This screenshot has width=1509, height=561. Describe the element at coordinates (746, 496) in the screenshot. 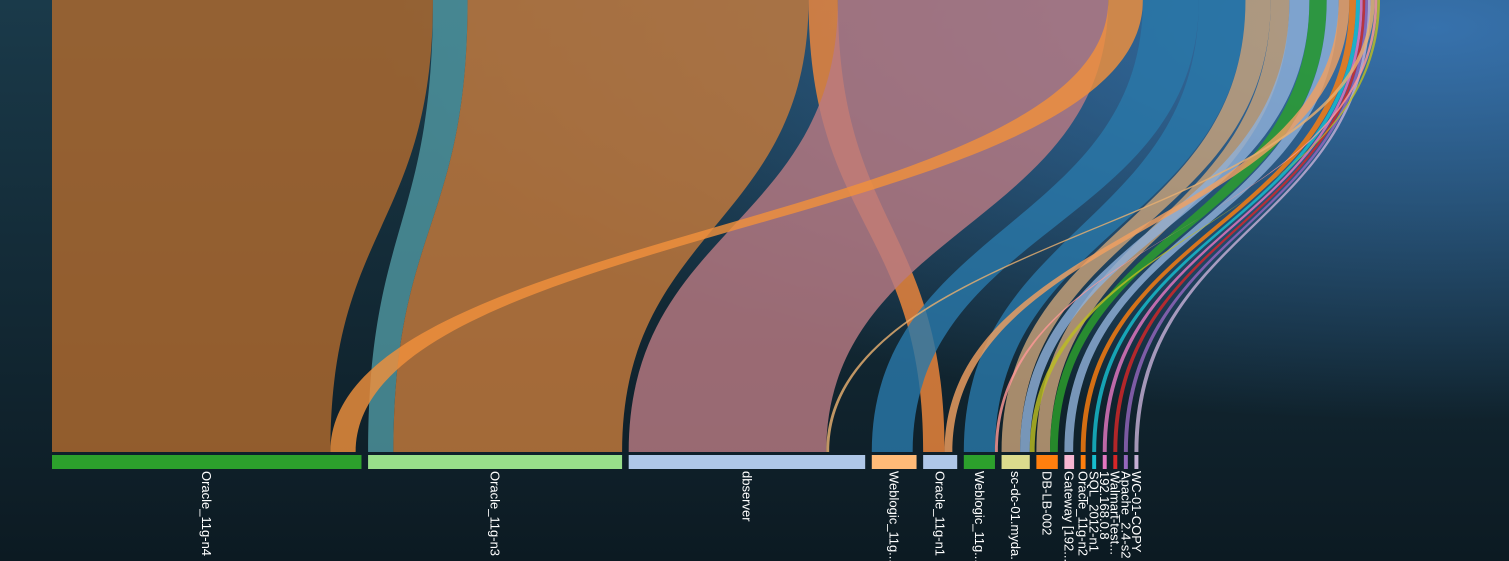

I see `target-node-label: dbserver` at that location.